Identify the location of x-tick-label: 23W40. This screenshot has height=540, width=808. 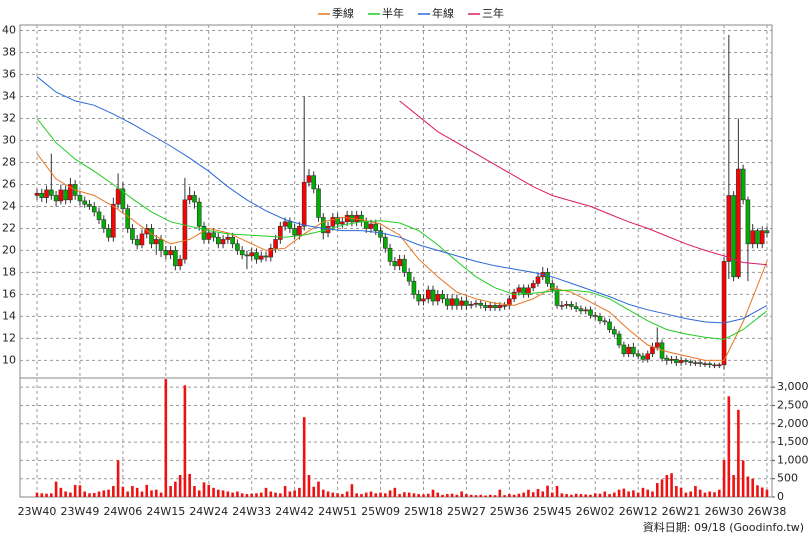
(37, 511).